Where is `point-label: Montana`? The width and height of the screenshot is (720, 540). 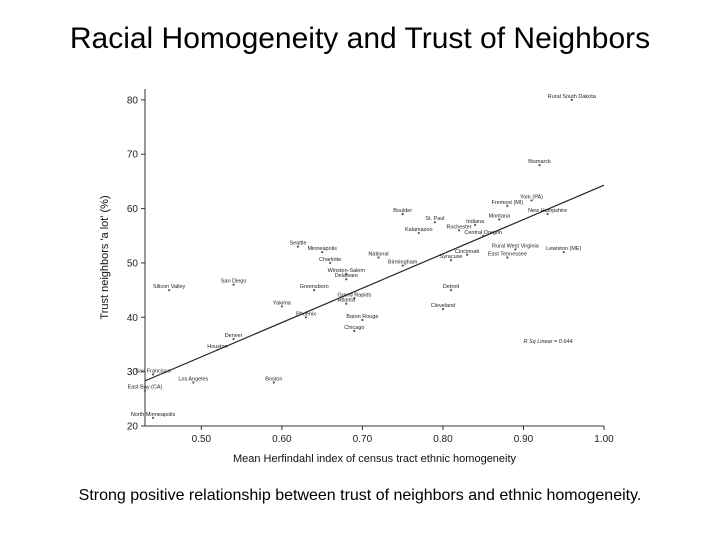 point-label: Montana is located at coordinates (500, 216).